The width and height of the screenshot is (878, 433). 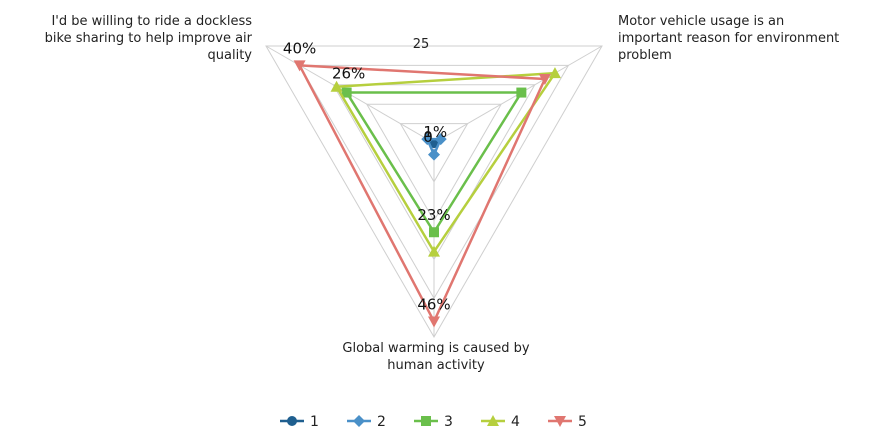 I want to click on data-labels: 40% 26% 1%0 23% 46%, so click(x=367, y=176).